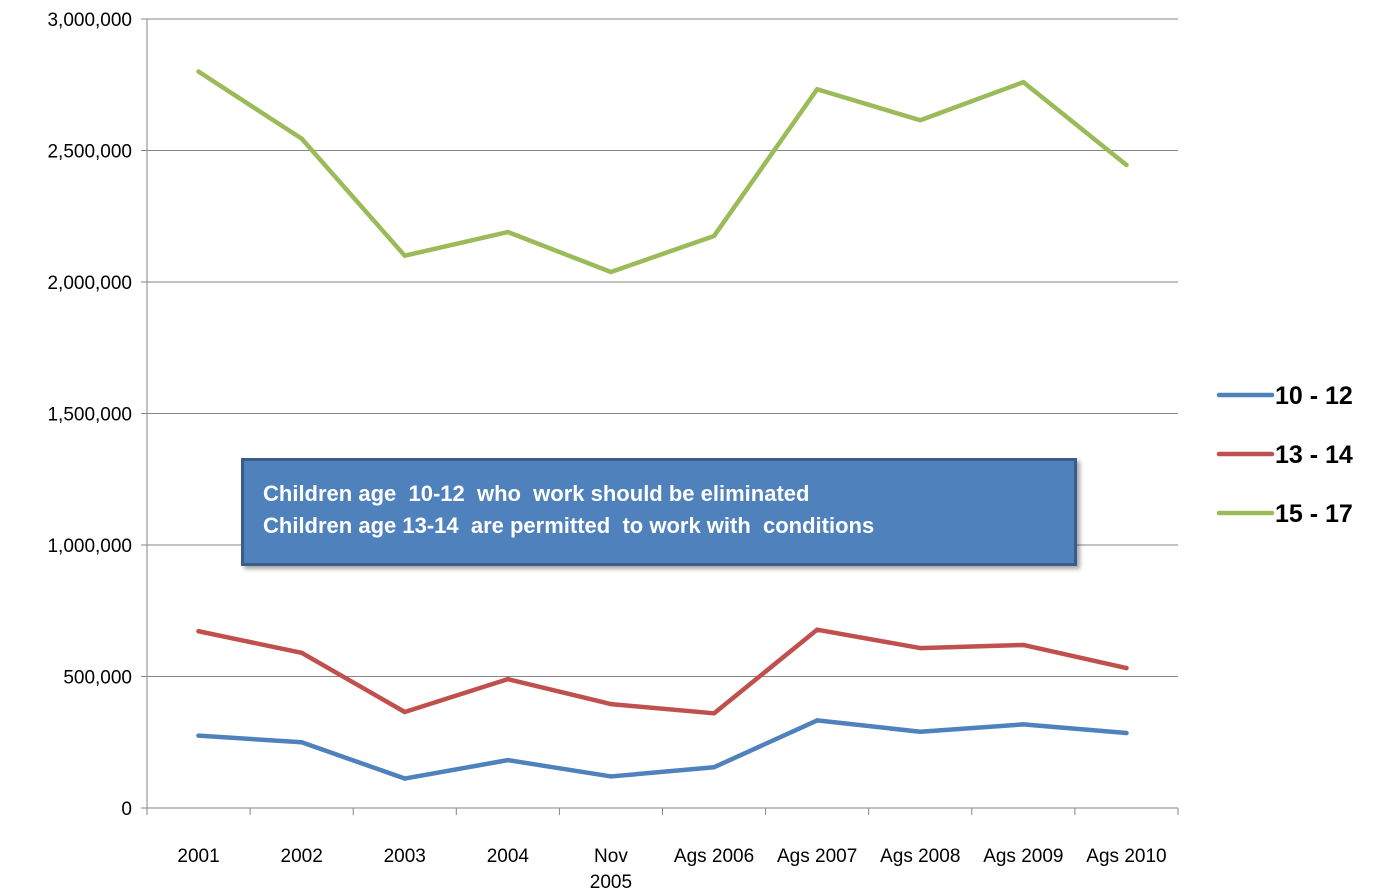 This screenshot has height=894, width=1384. Describe the element at coordinates (1314, 514) in the screenshot. I see `legend-label: 15 - 17` at that location.